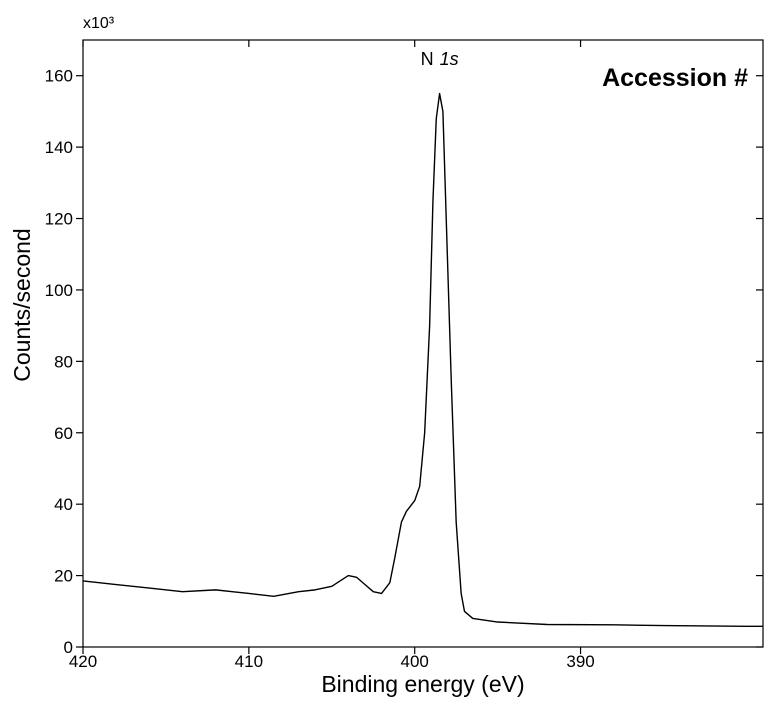 This screenshot has height=706, width=764. Describe the element at coordinates (675, 78) in the screenshot. I see `badge: Accession #` at that location.